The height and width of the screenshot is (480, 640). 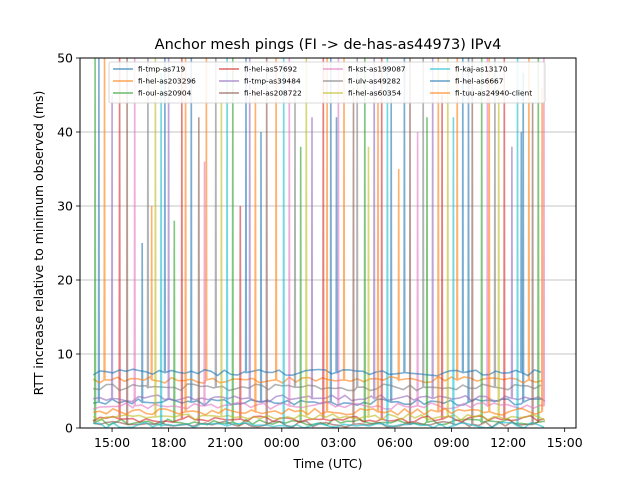 What do you see at coordinates (479, 81) in the screenshot?
I see `legend-label-fi-hel-as6667: fi-hel-as6667` at bounding box center [479, 81].